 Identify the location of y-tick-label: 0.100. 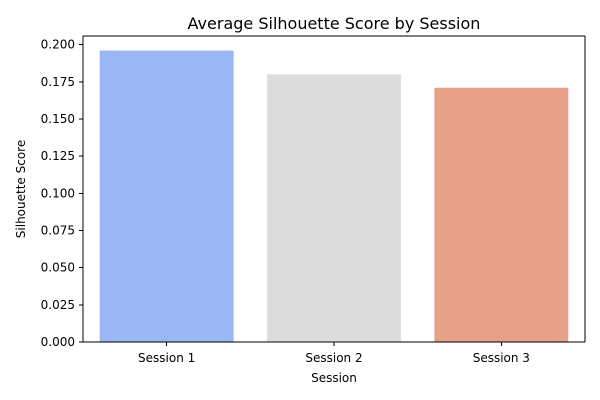
(58, 193).